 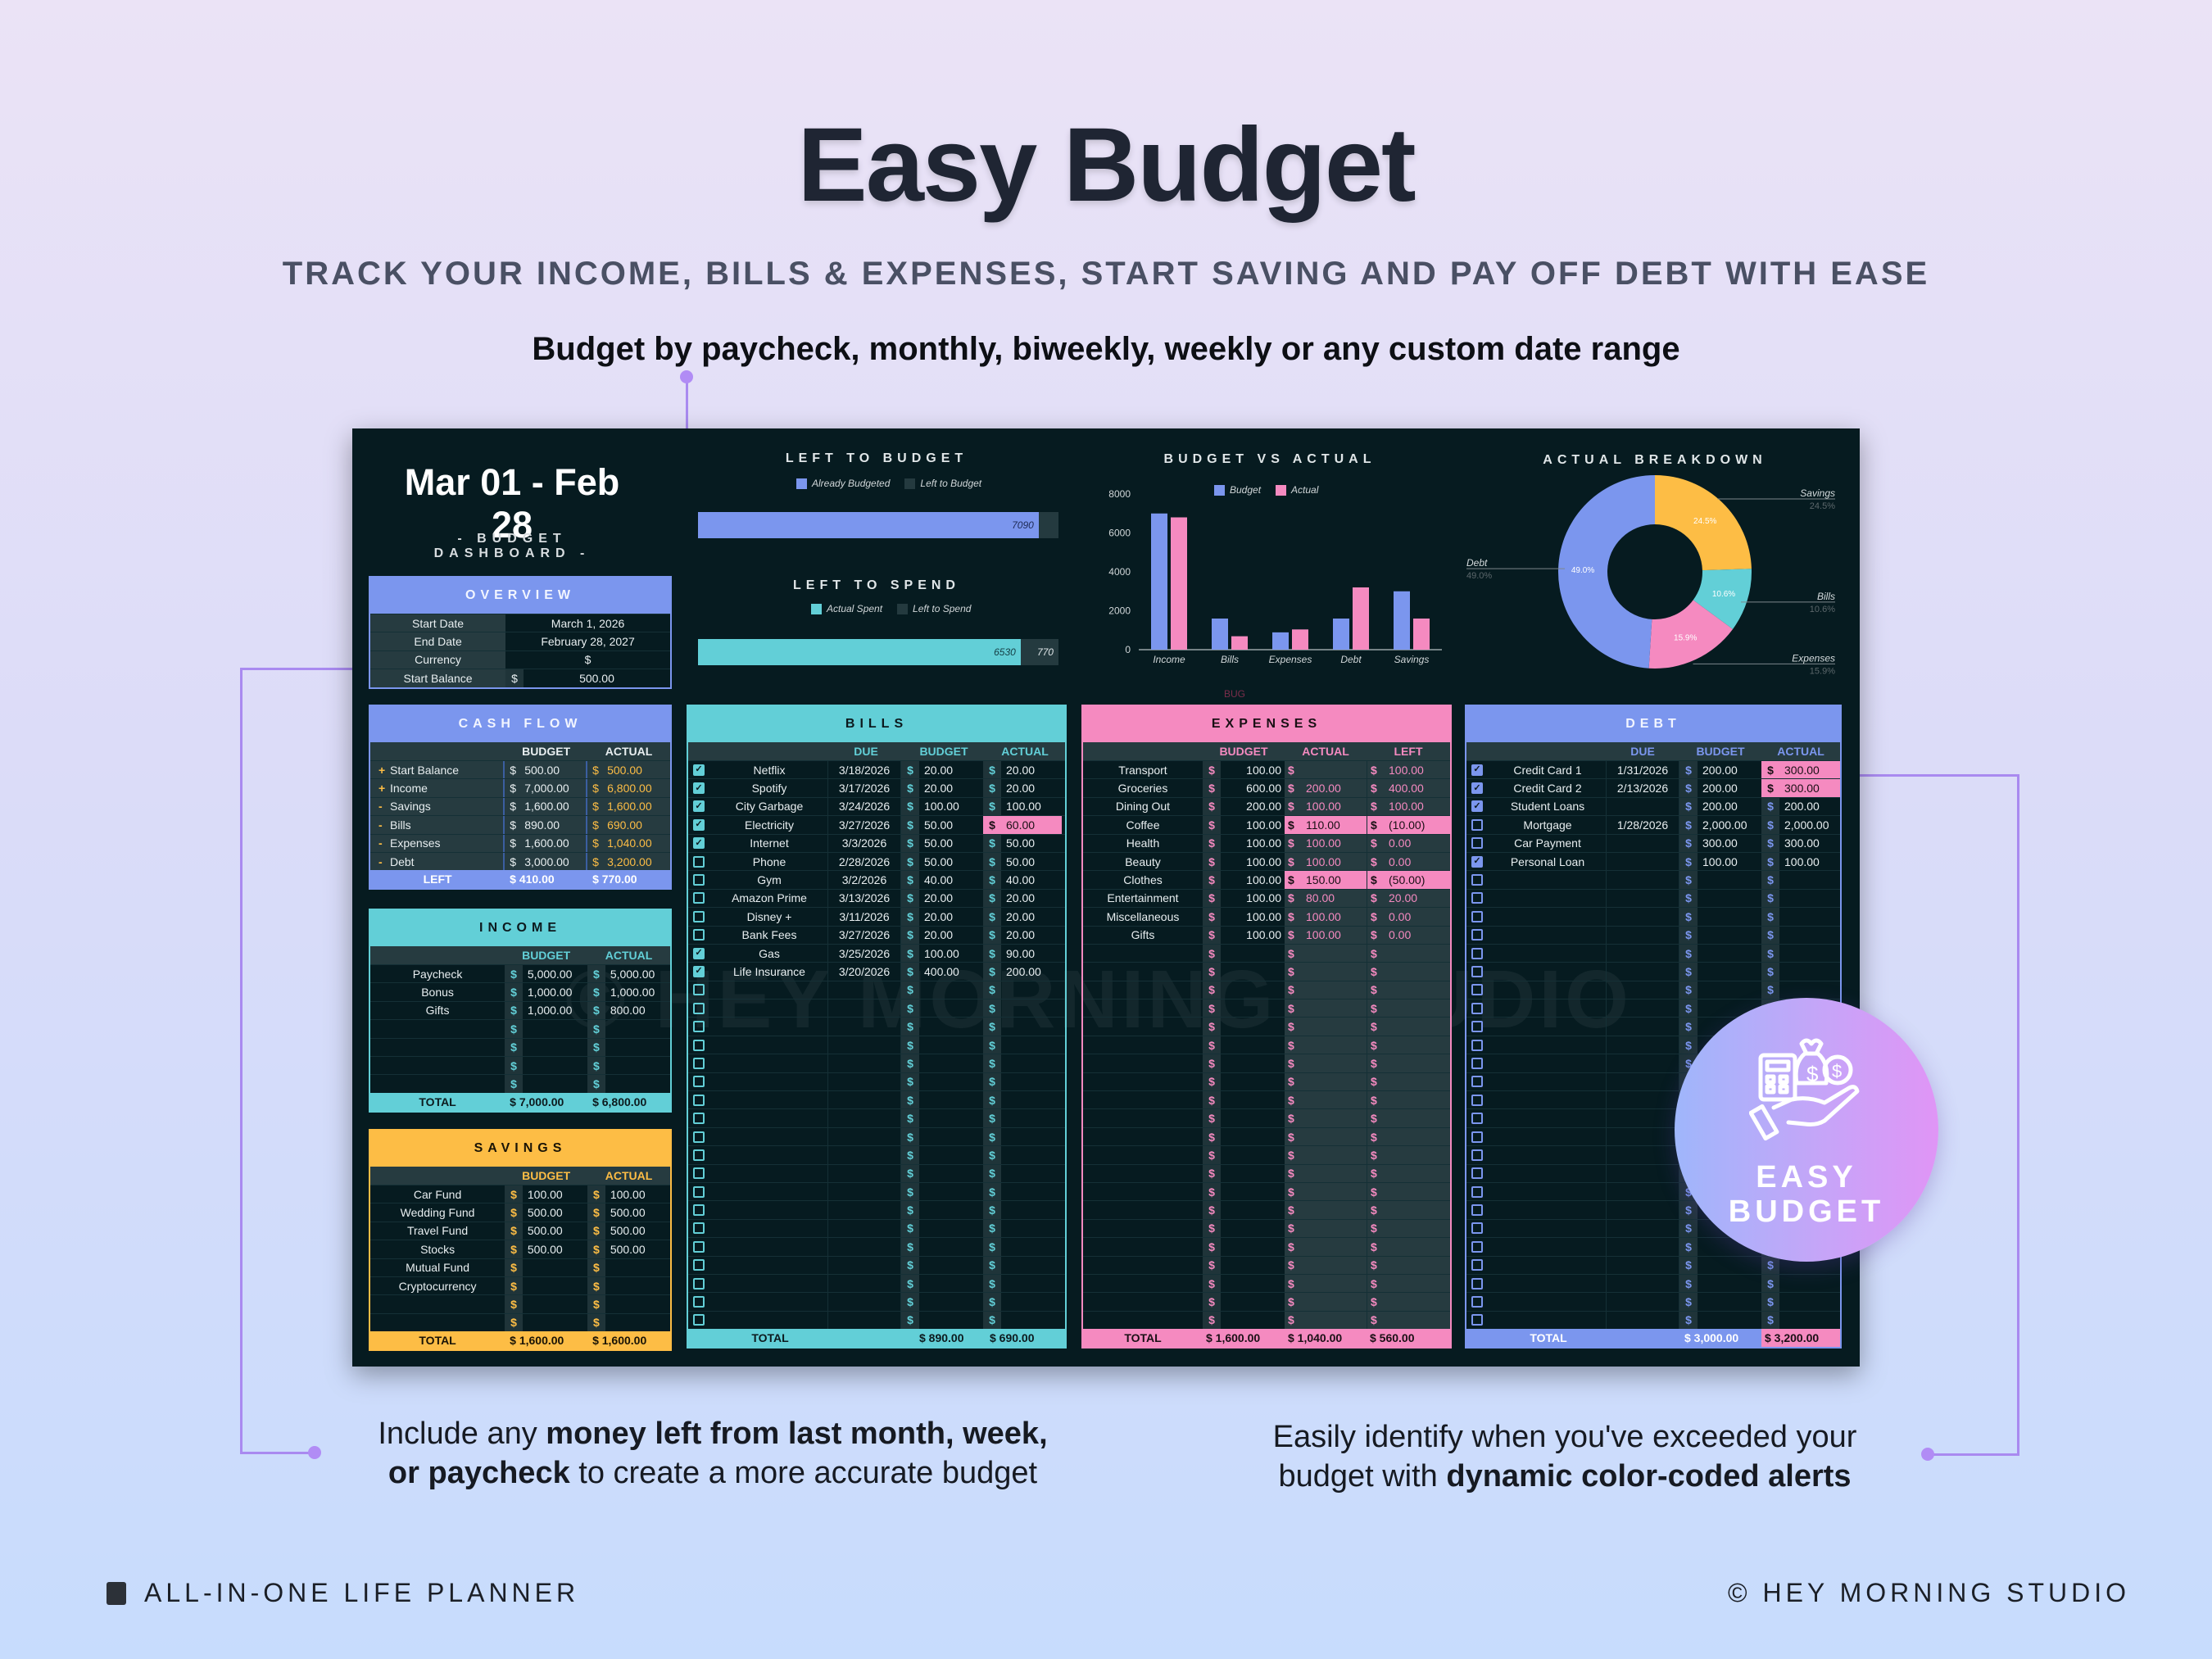 What do you see at coordinates (769, 861) in the screenshot?
I see `item-name: Phone` at bounding box center [769, 861].